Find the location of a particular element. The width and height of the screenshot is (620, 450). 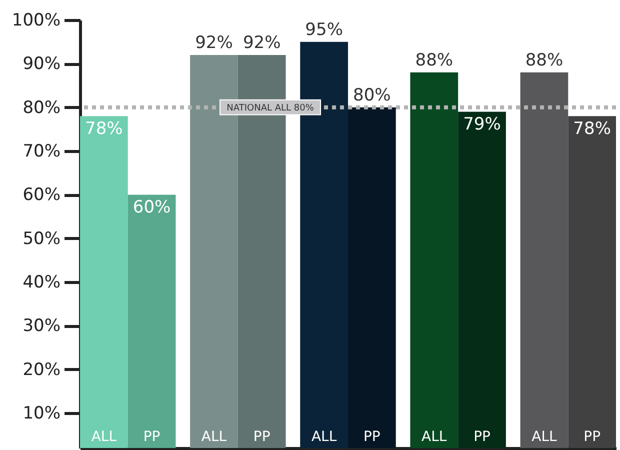

y-tick-label: 80% is located at coordinates (41, 108).